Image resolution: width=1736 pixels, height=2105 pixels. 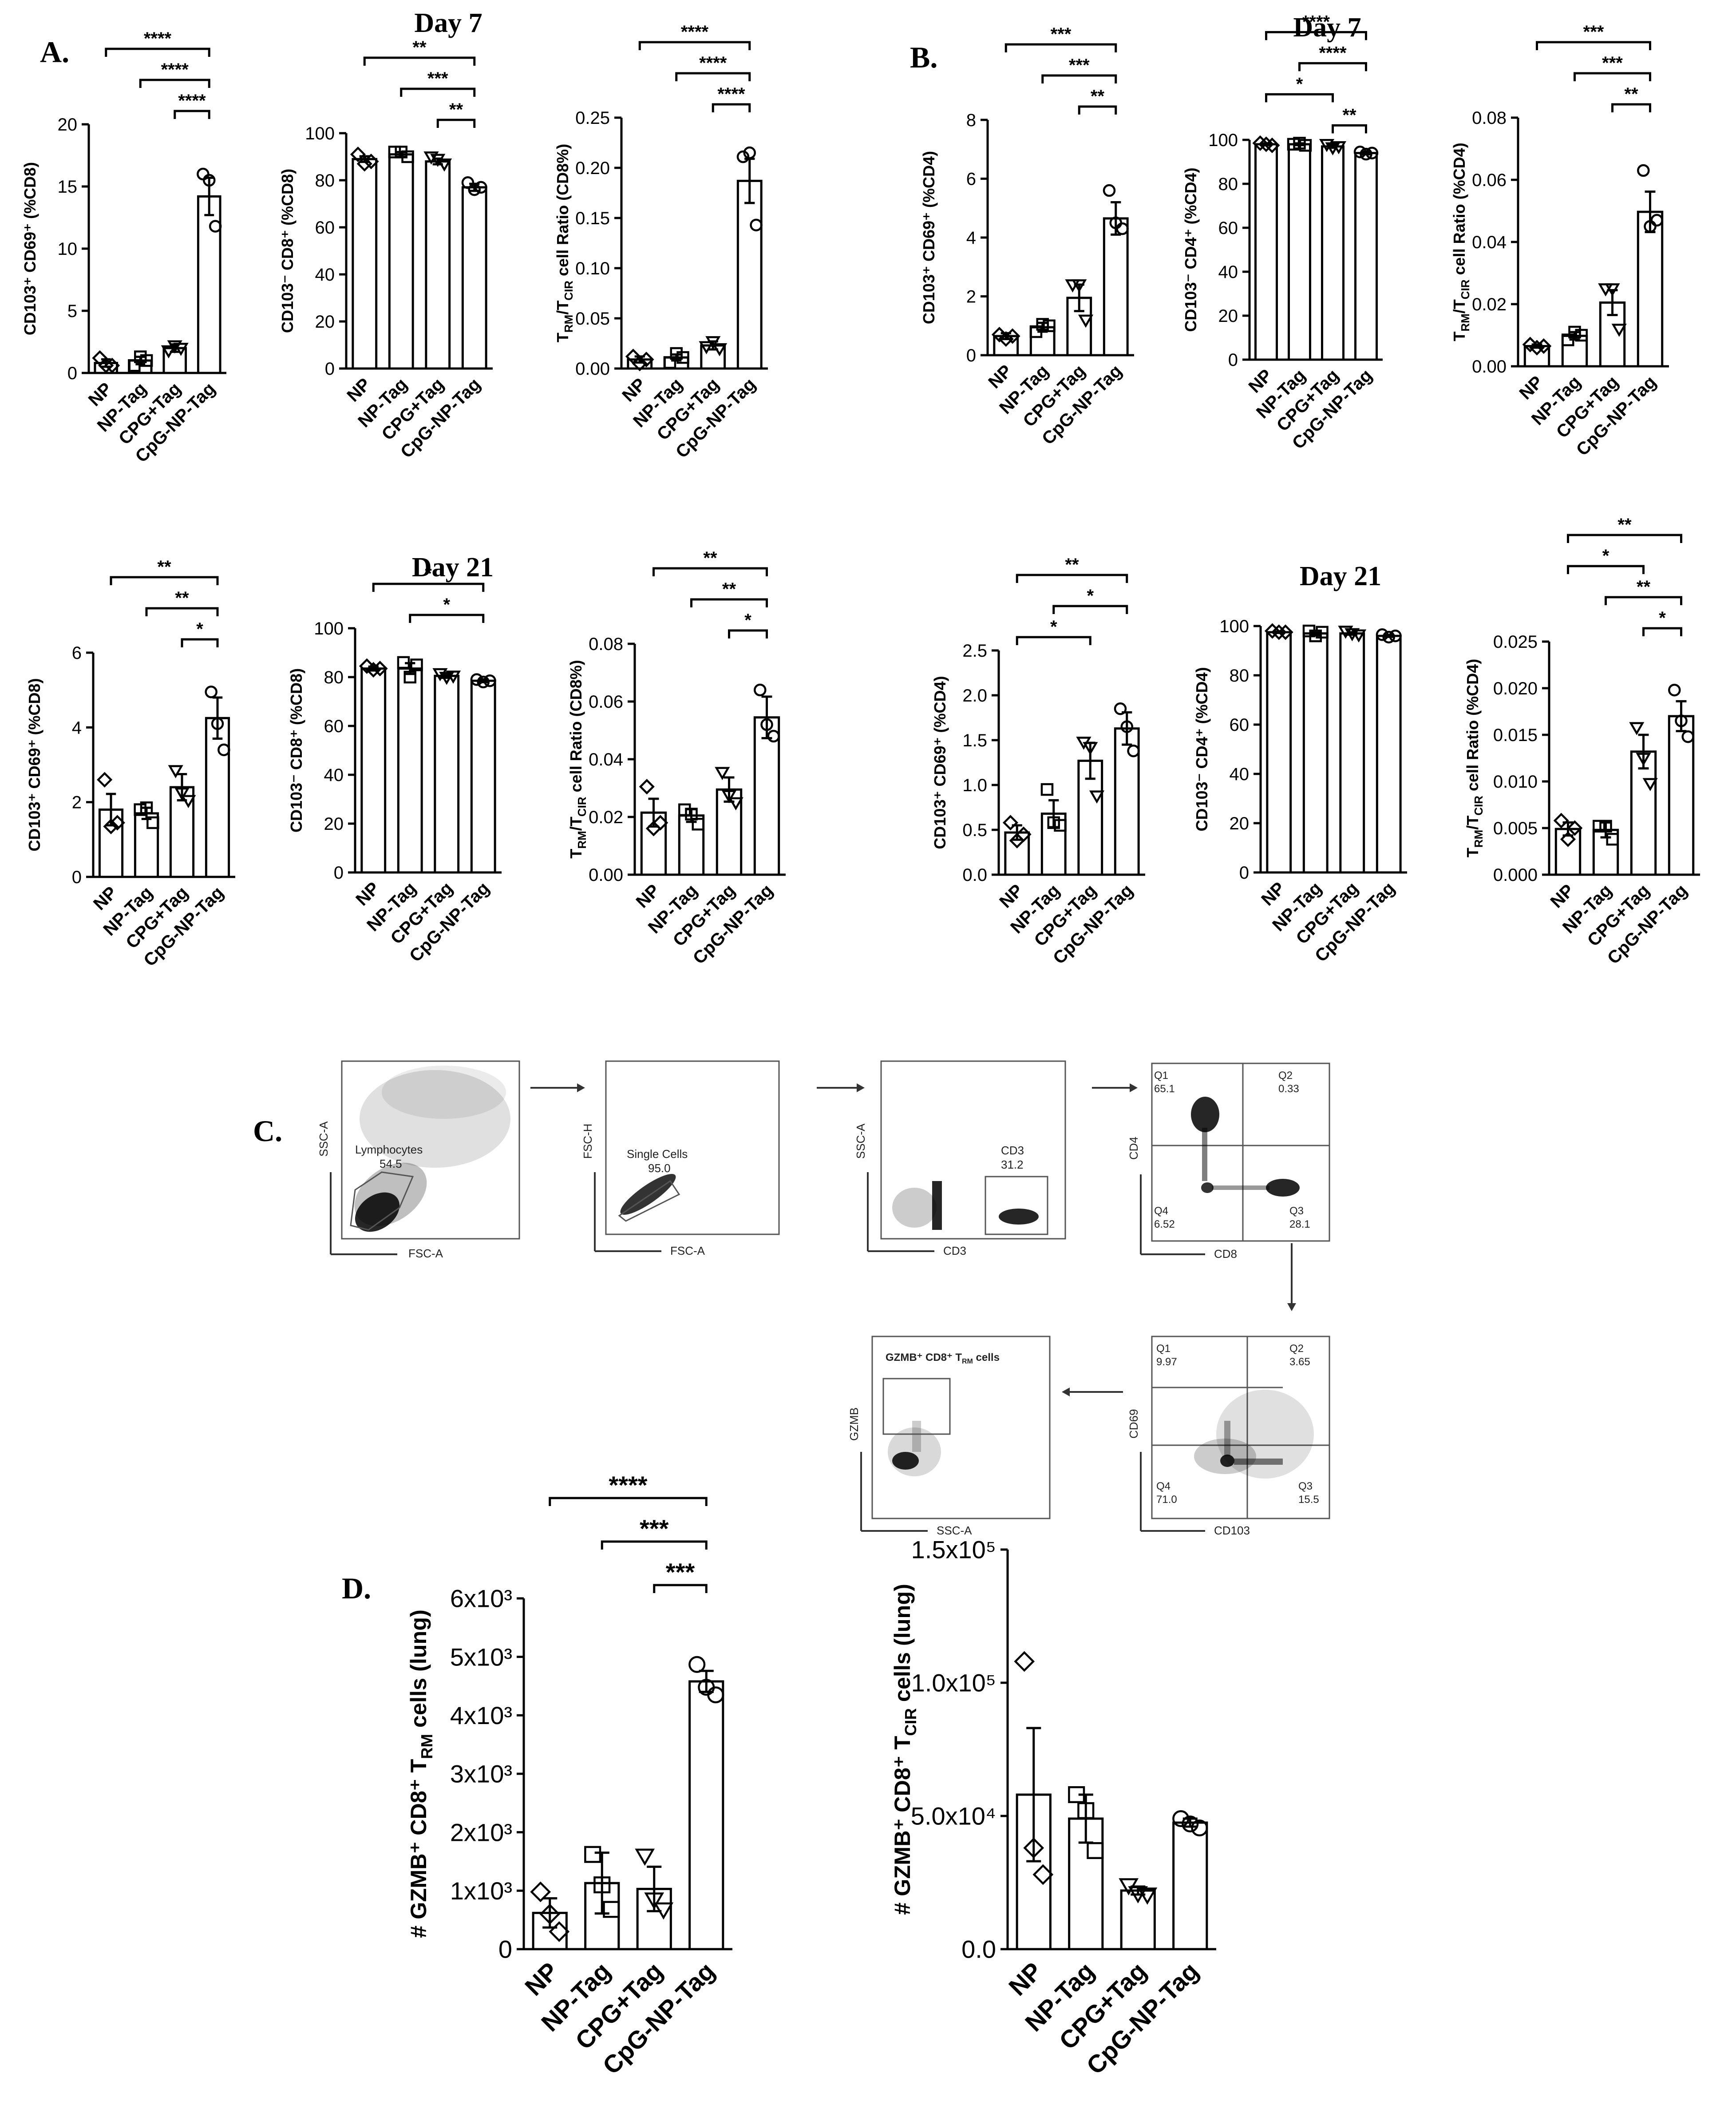 I want to click on y-tick-label: 5, so click(x=72, y=311).